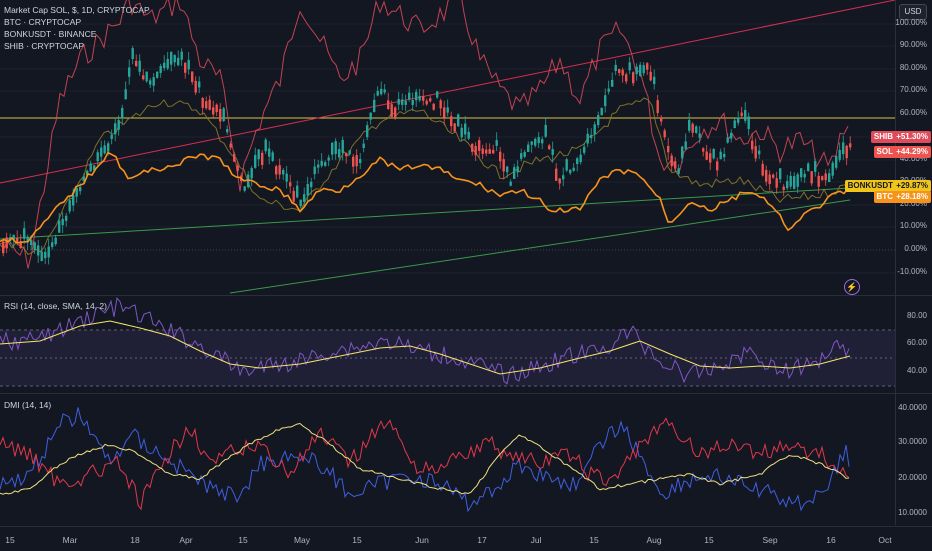 This screenshot has width=932, height=551. Describe the element at coordinates (913, 44) in the screenshot. I see `price-tick: 90.00%` at that location.